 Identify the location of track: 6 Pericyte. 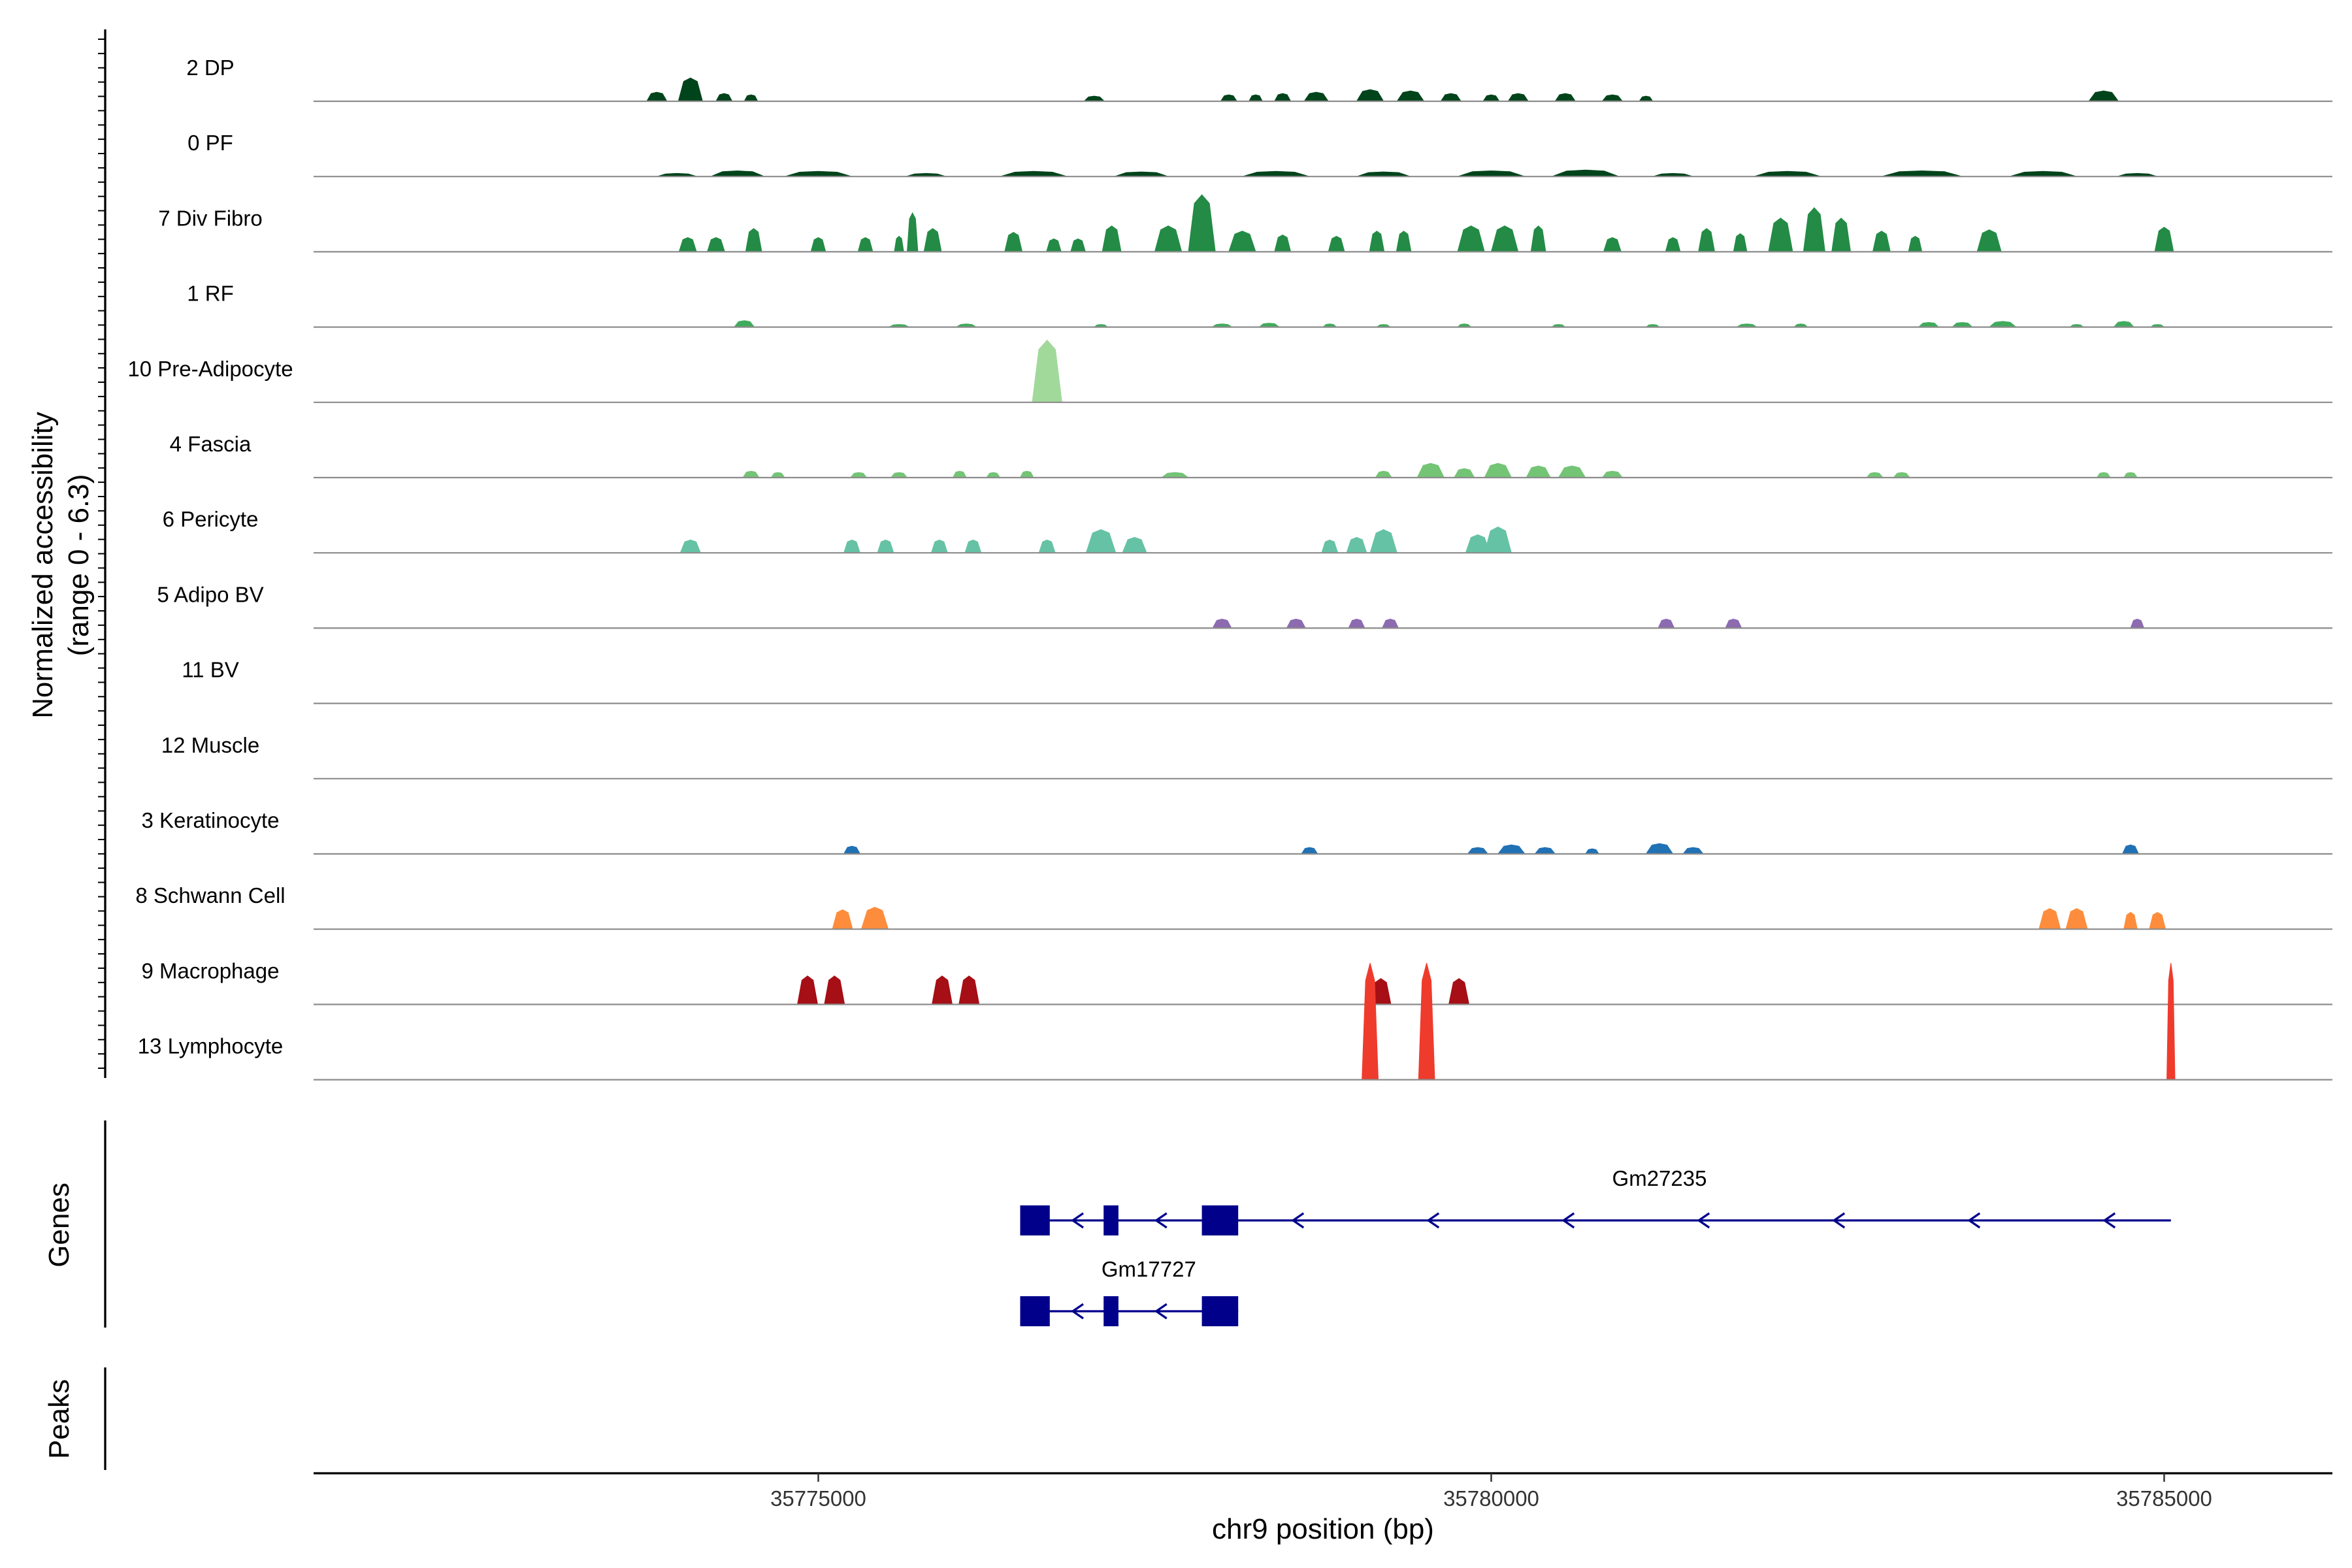
(1247, 530).